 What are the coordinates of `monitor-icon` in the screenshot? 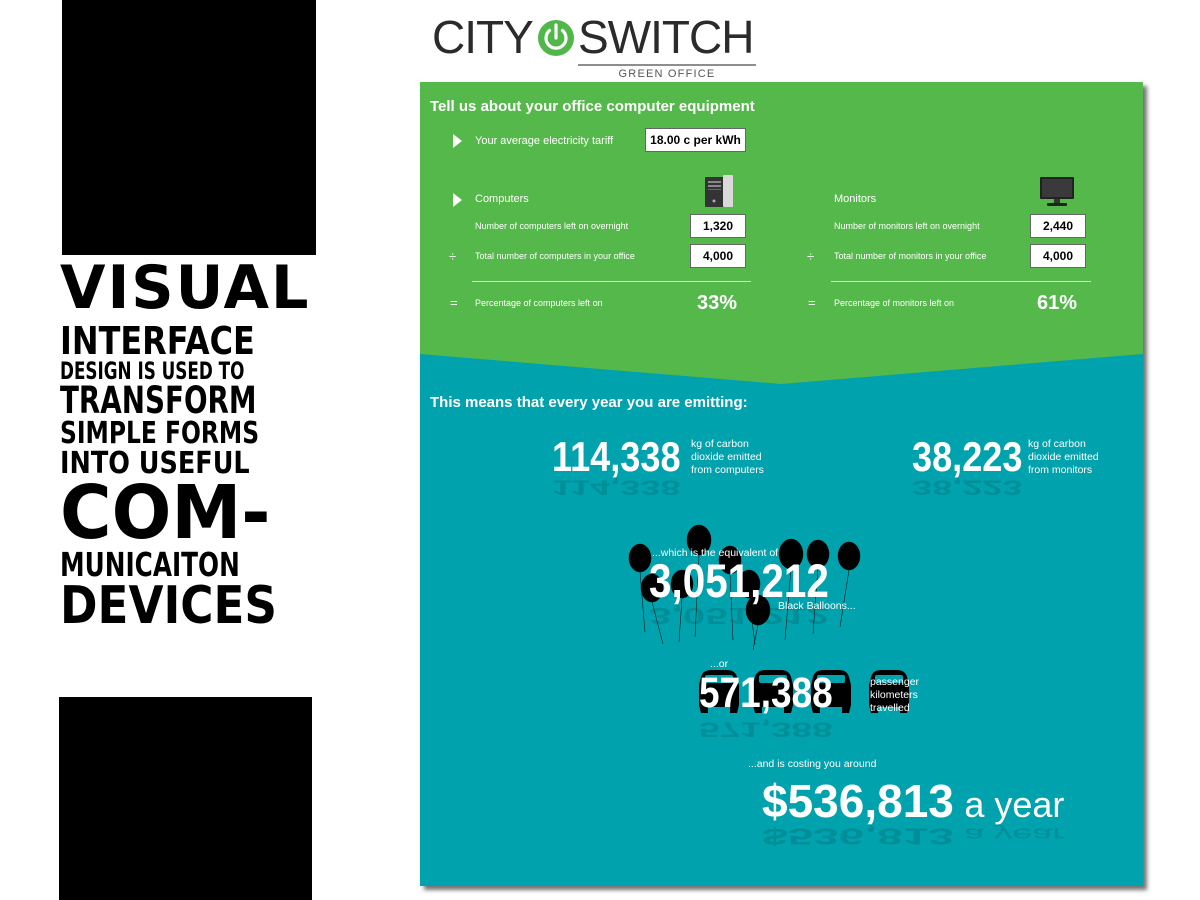 It's located at (1057, 191).